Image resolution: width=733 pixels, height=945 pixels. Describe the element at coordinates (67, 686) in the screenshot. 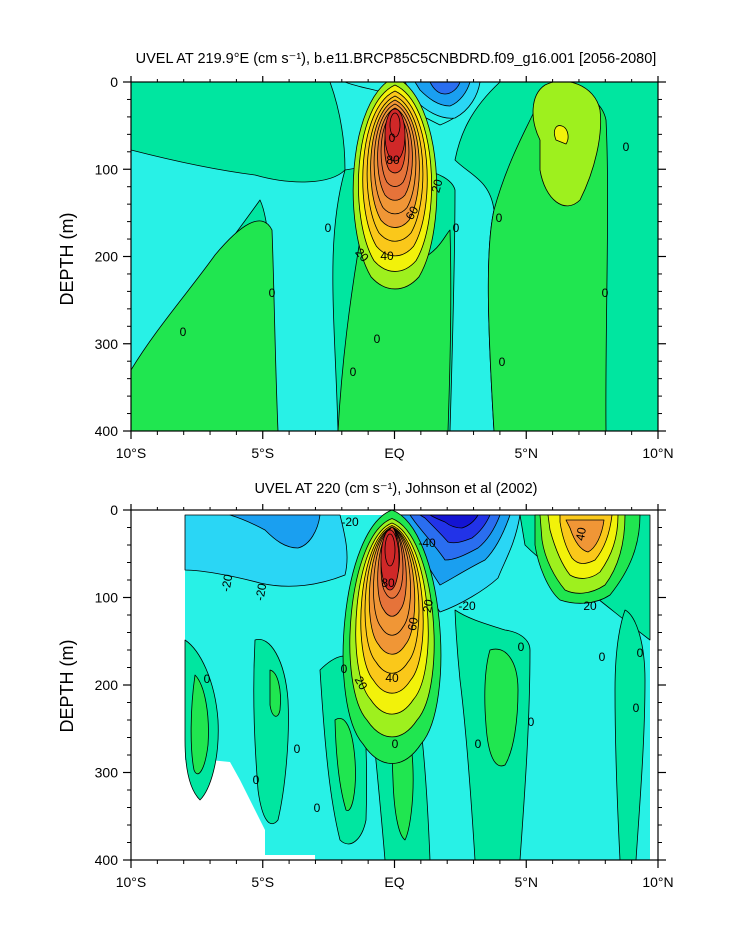

I see `panel-bottom-ylabel: DEPTH (m)` at that location.